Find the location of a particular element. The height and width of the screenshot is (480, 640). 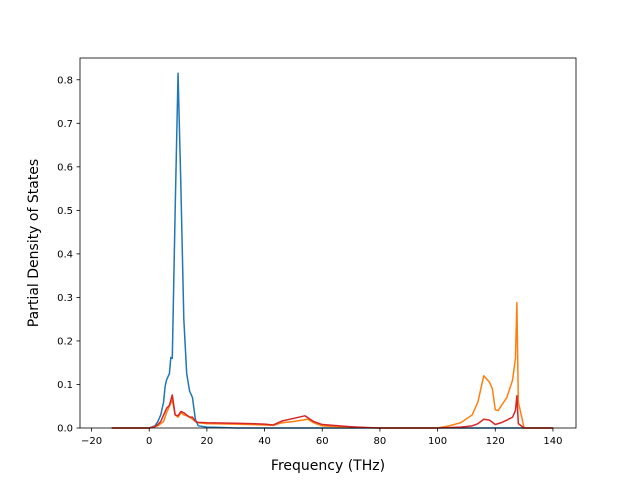

x-tick-label: 40 is located at coordinates (264, 441).